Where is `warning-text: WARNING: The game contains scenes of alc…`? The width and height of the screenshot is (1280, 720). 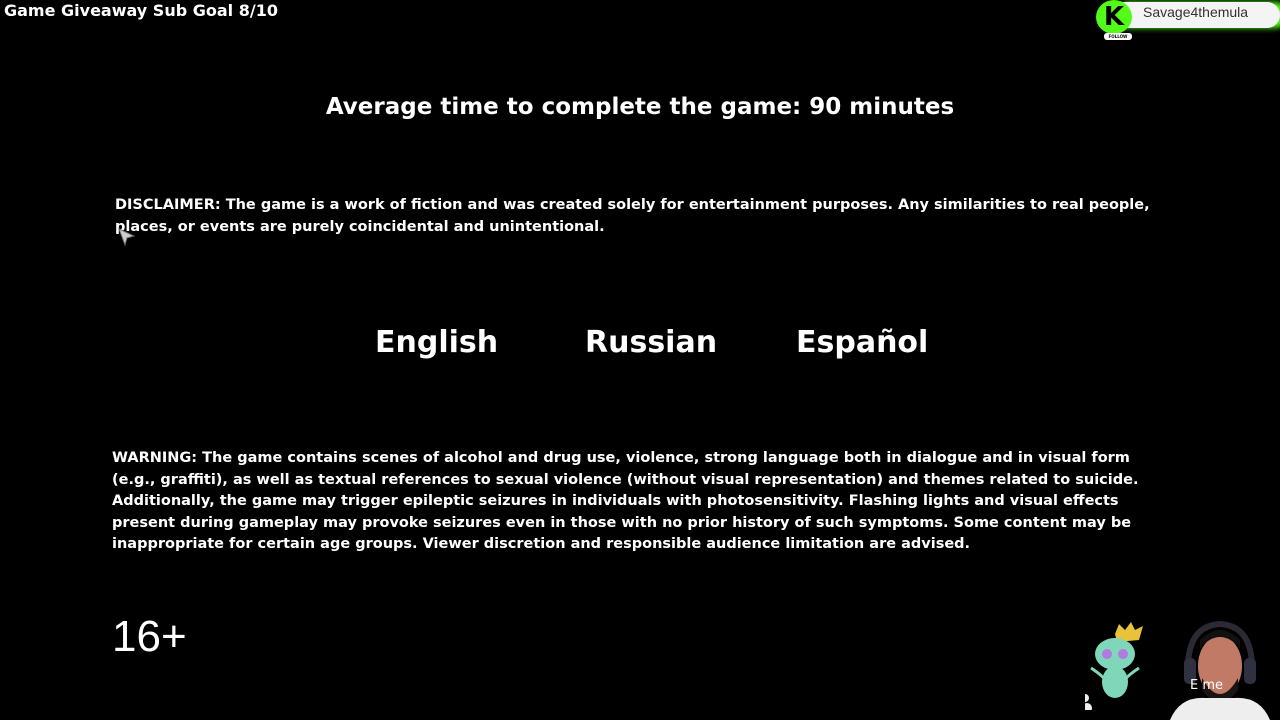 warning-text: WARNING: The game contains scenes of alc… is located at coordinates (625, 501).